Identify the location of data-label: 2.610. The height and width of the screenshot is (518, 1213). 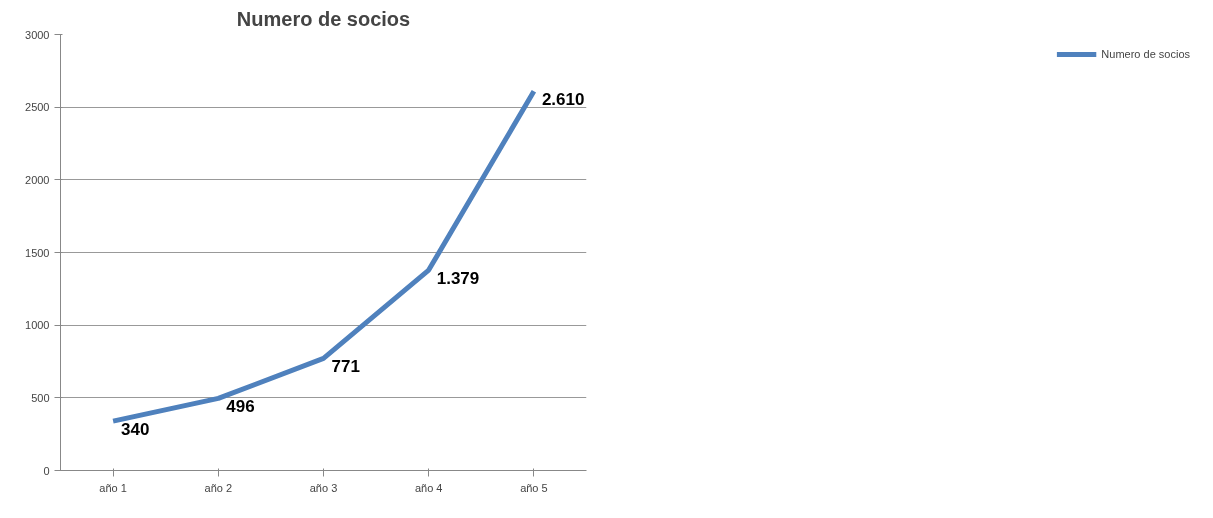
(563, 100).